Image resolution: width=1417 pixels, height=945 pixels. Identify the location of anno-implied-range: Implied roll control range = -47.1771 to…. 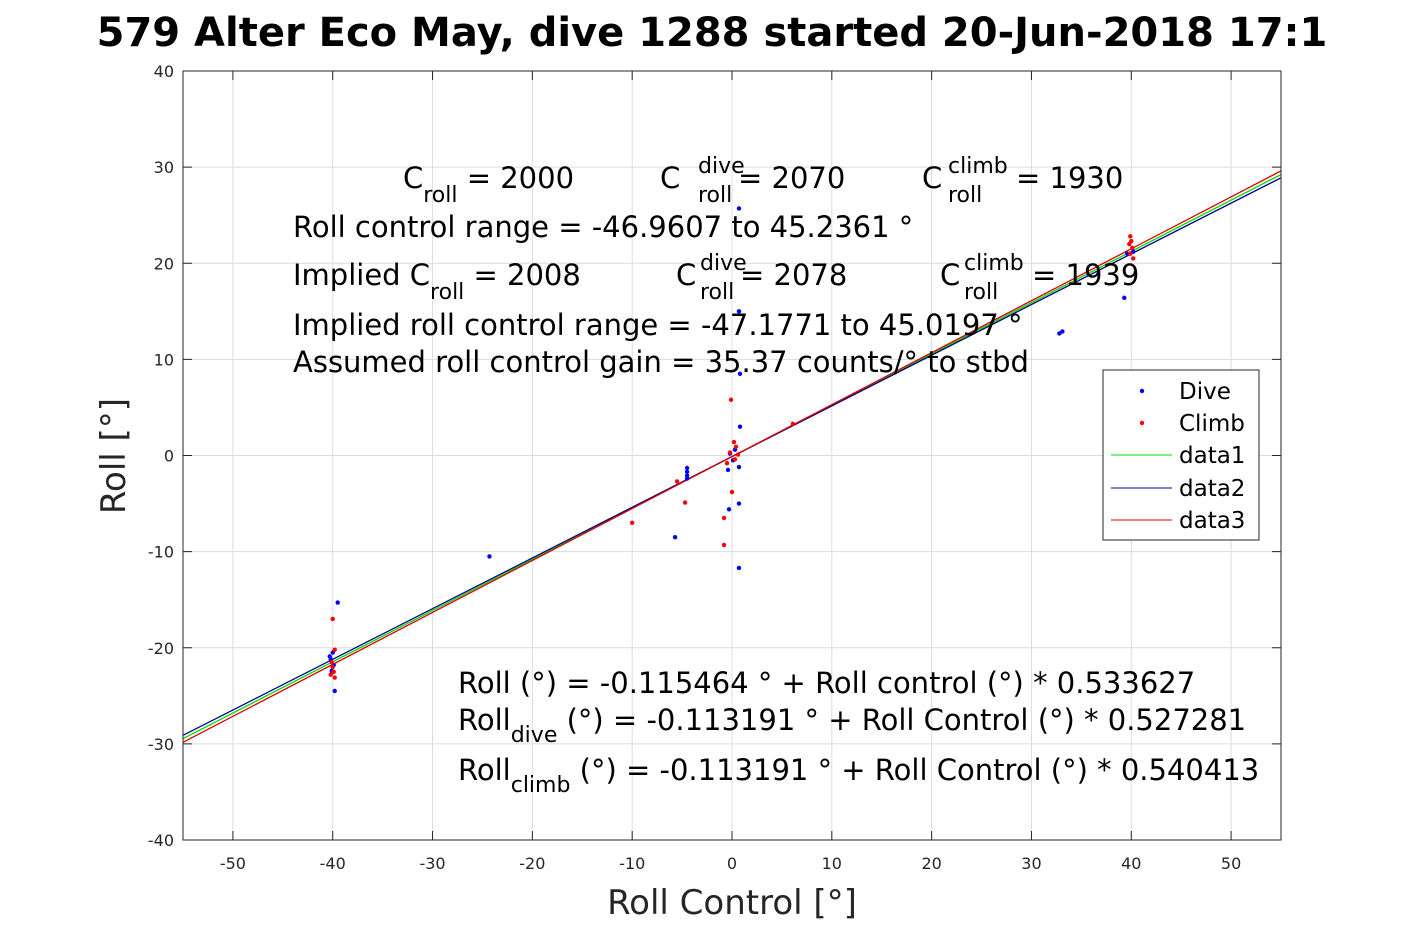
(658, 325).